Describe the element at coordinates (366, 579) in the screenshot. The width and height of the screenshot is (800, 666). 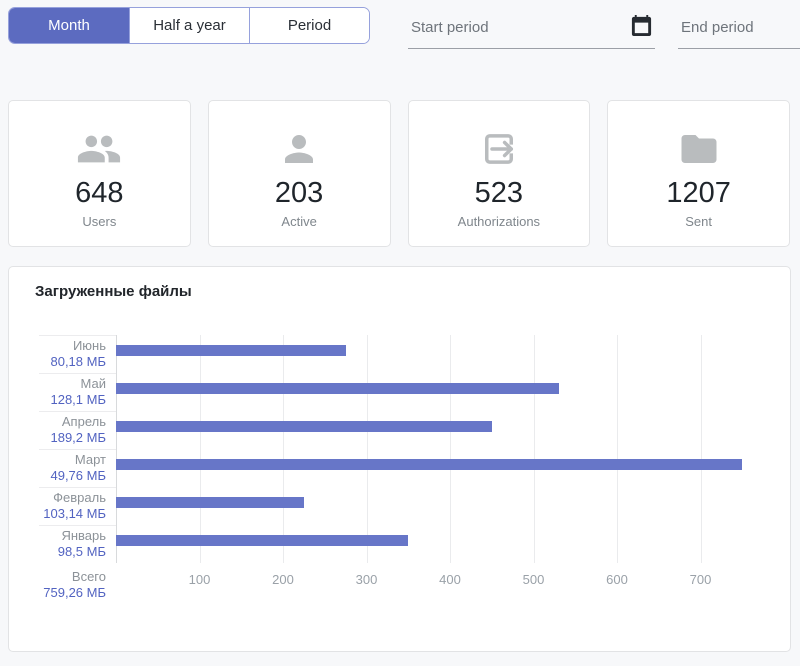
I see `x-tick: 300` at that location.